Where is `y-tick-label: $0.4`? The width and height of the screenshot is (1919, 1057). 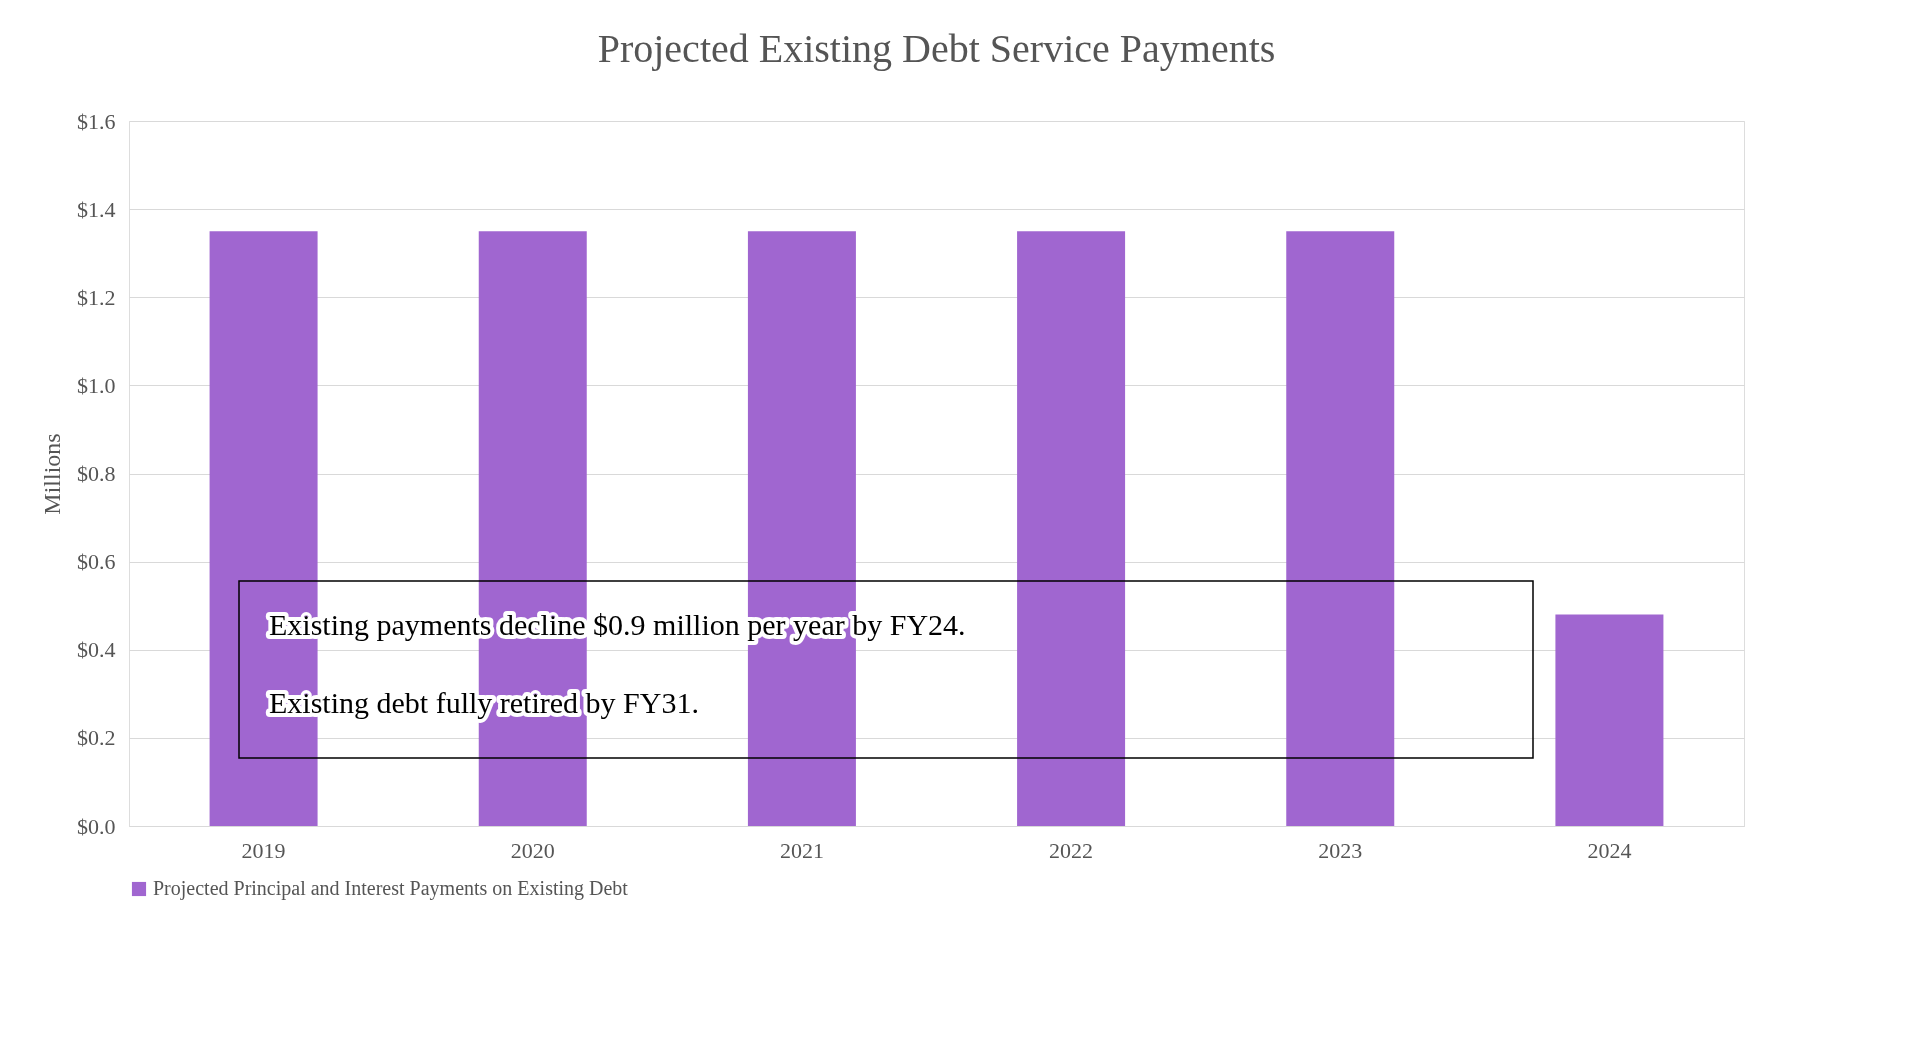
y-tick-label: $0.4 is located at coordinates (96, 650).